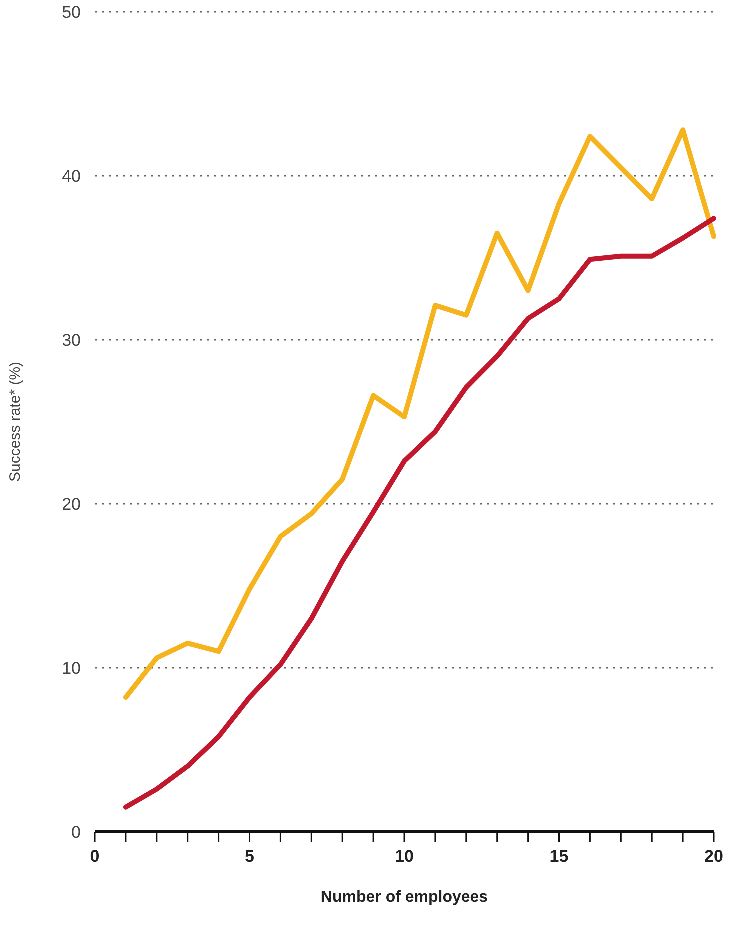 The height and width of the screenshot is (932, 737). I want to click on y-tick-label: 40, so click(71, 176).